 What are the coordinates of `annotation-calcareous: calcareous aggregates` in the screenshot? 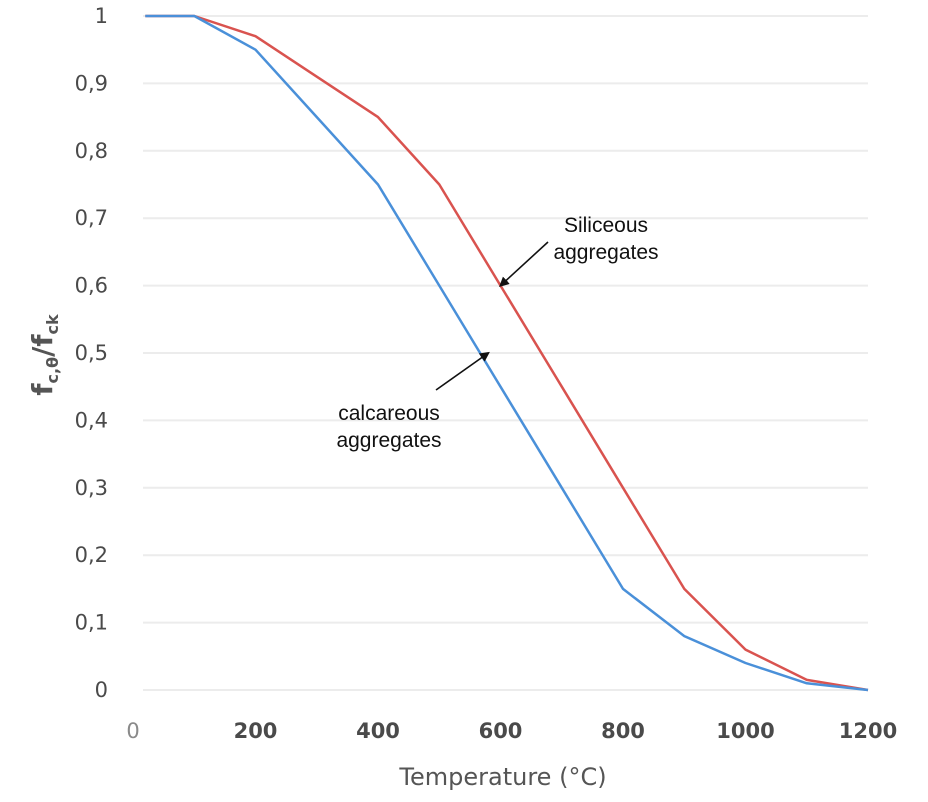 It's located at (413, 401).